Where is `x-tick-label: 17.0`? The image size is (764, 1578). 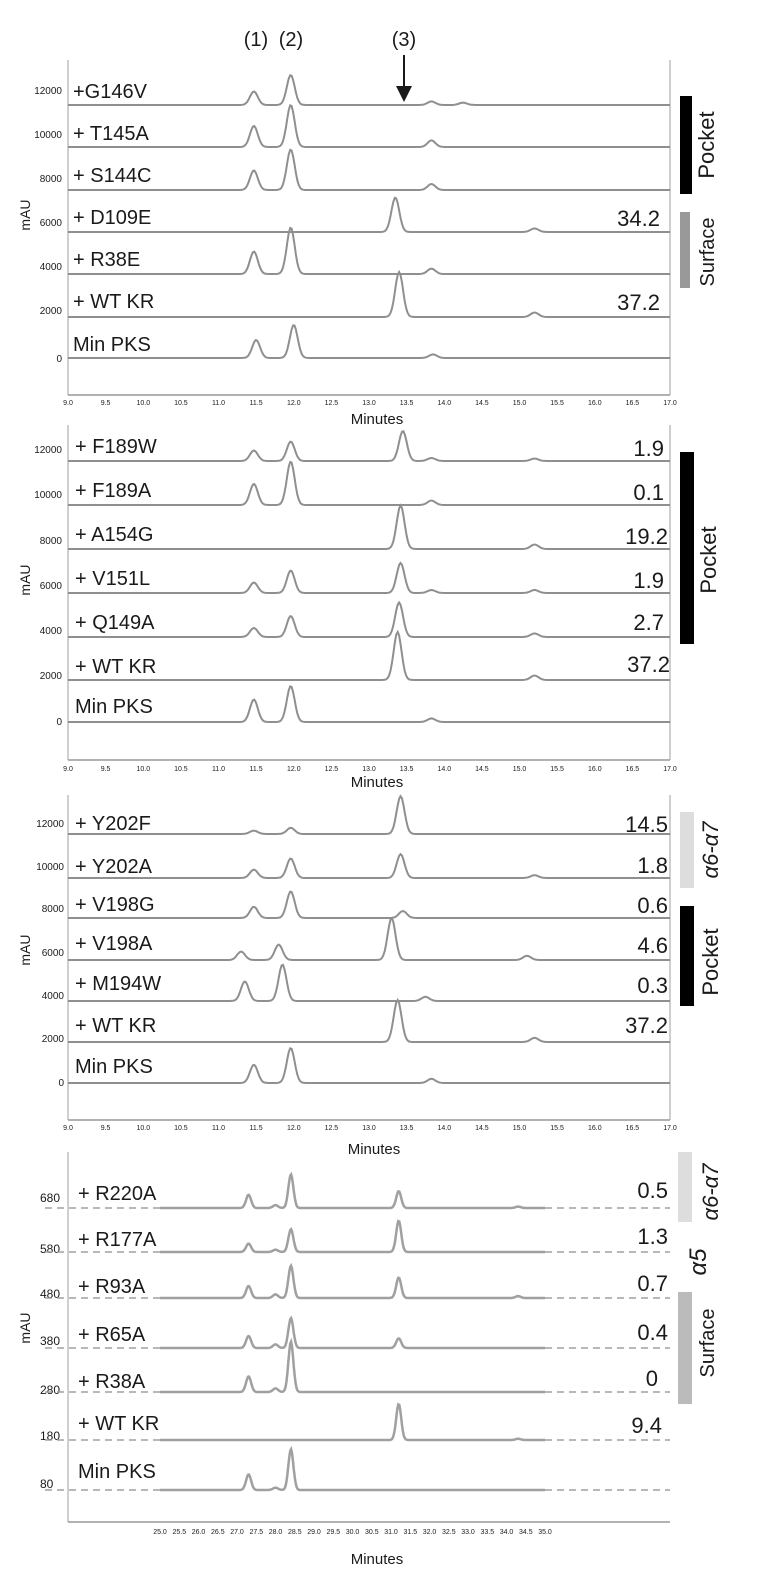 x-tick-label: 17.0 is located at coordinates (670, 403).